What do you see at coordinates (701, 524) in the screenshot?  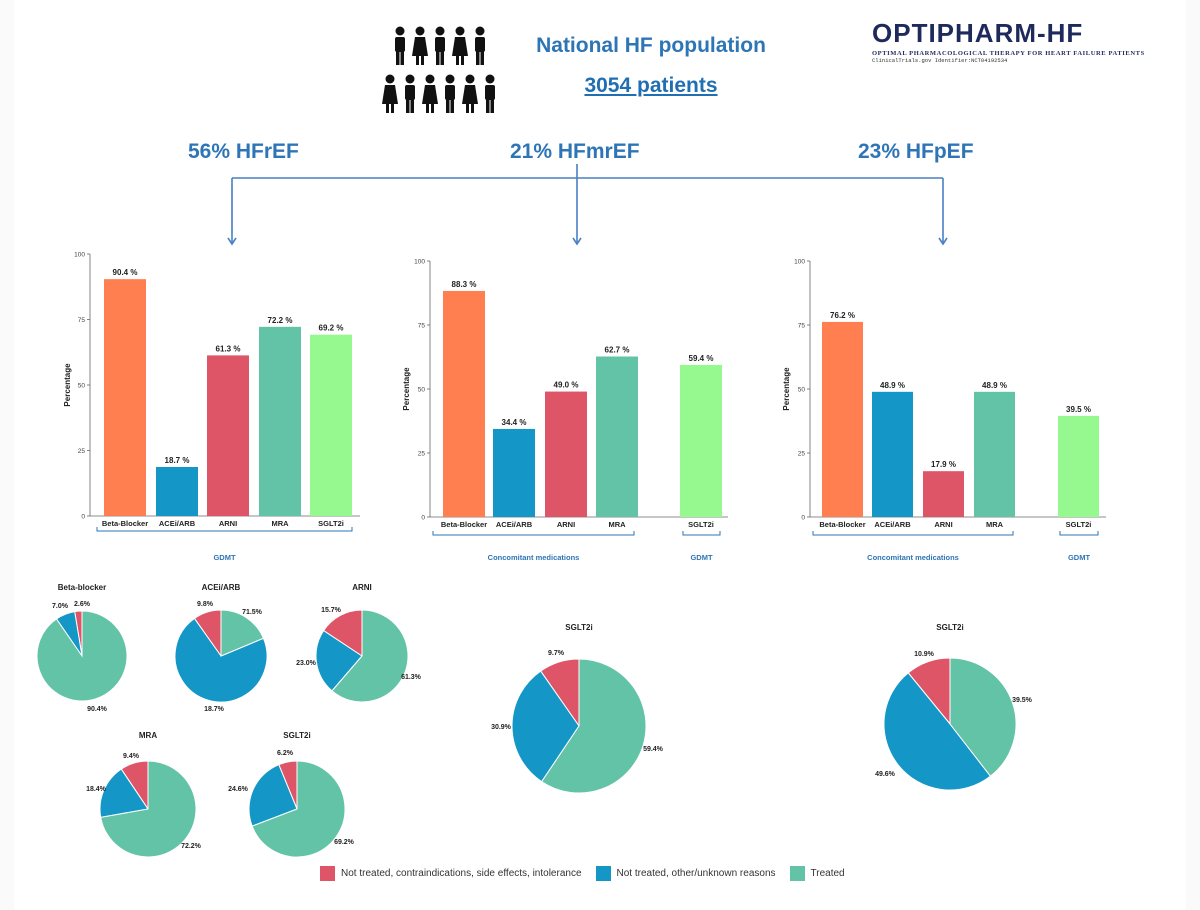 I see `hfmref-x-tick-label: SGLT2i` at bounding box center [701, 524].